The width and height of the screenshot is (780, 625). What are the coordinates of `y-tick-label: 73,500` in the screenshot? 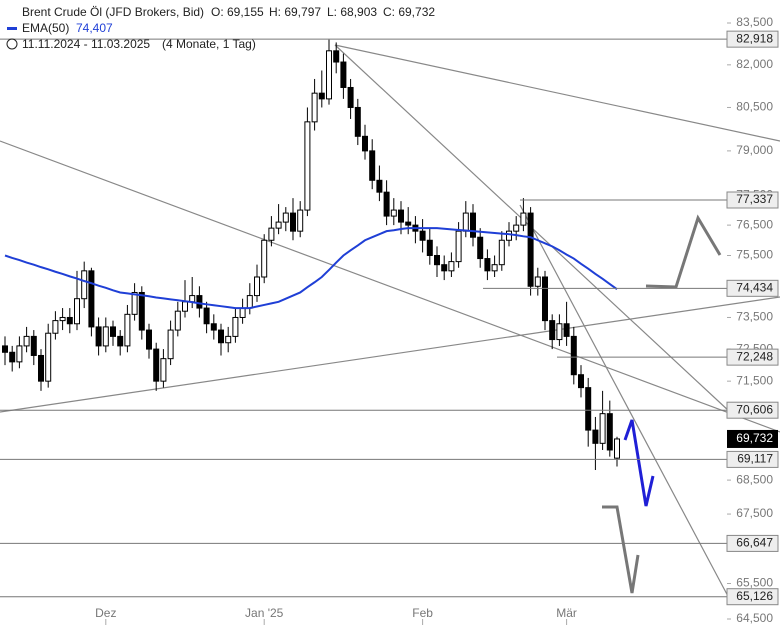 It's located at (754, 317).